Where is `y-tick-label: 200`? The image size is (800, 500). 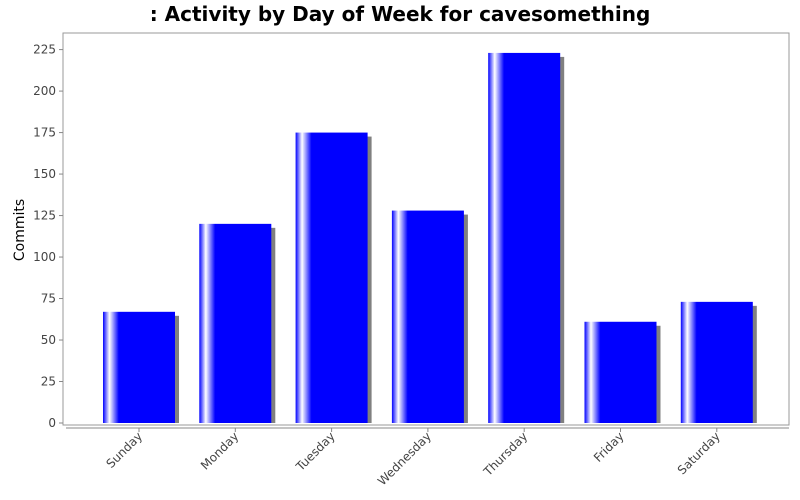 y-tick-label: 200 is located at coordinates (44, 91).